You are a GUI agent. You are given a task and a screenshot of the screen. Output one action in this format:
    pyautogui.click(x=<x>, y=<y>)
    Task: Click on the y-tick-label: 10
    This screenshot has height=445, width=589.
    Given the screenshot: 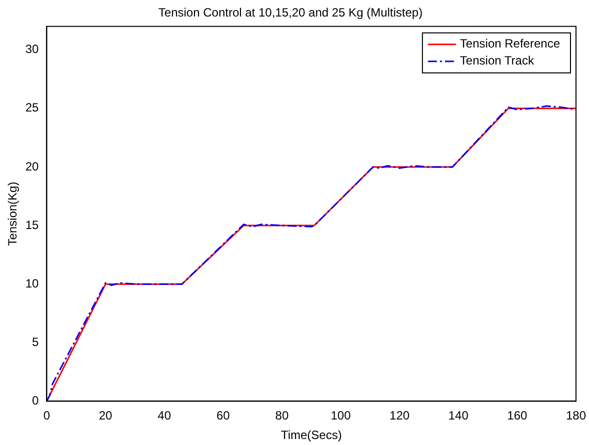 What is the action you would take?
    pyautogui.click(x=32, y=283)
    